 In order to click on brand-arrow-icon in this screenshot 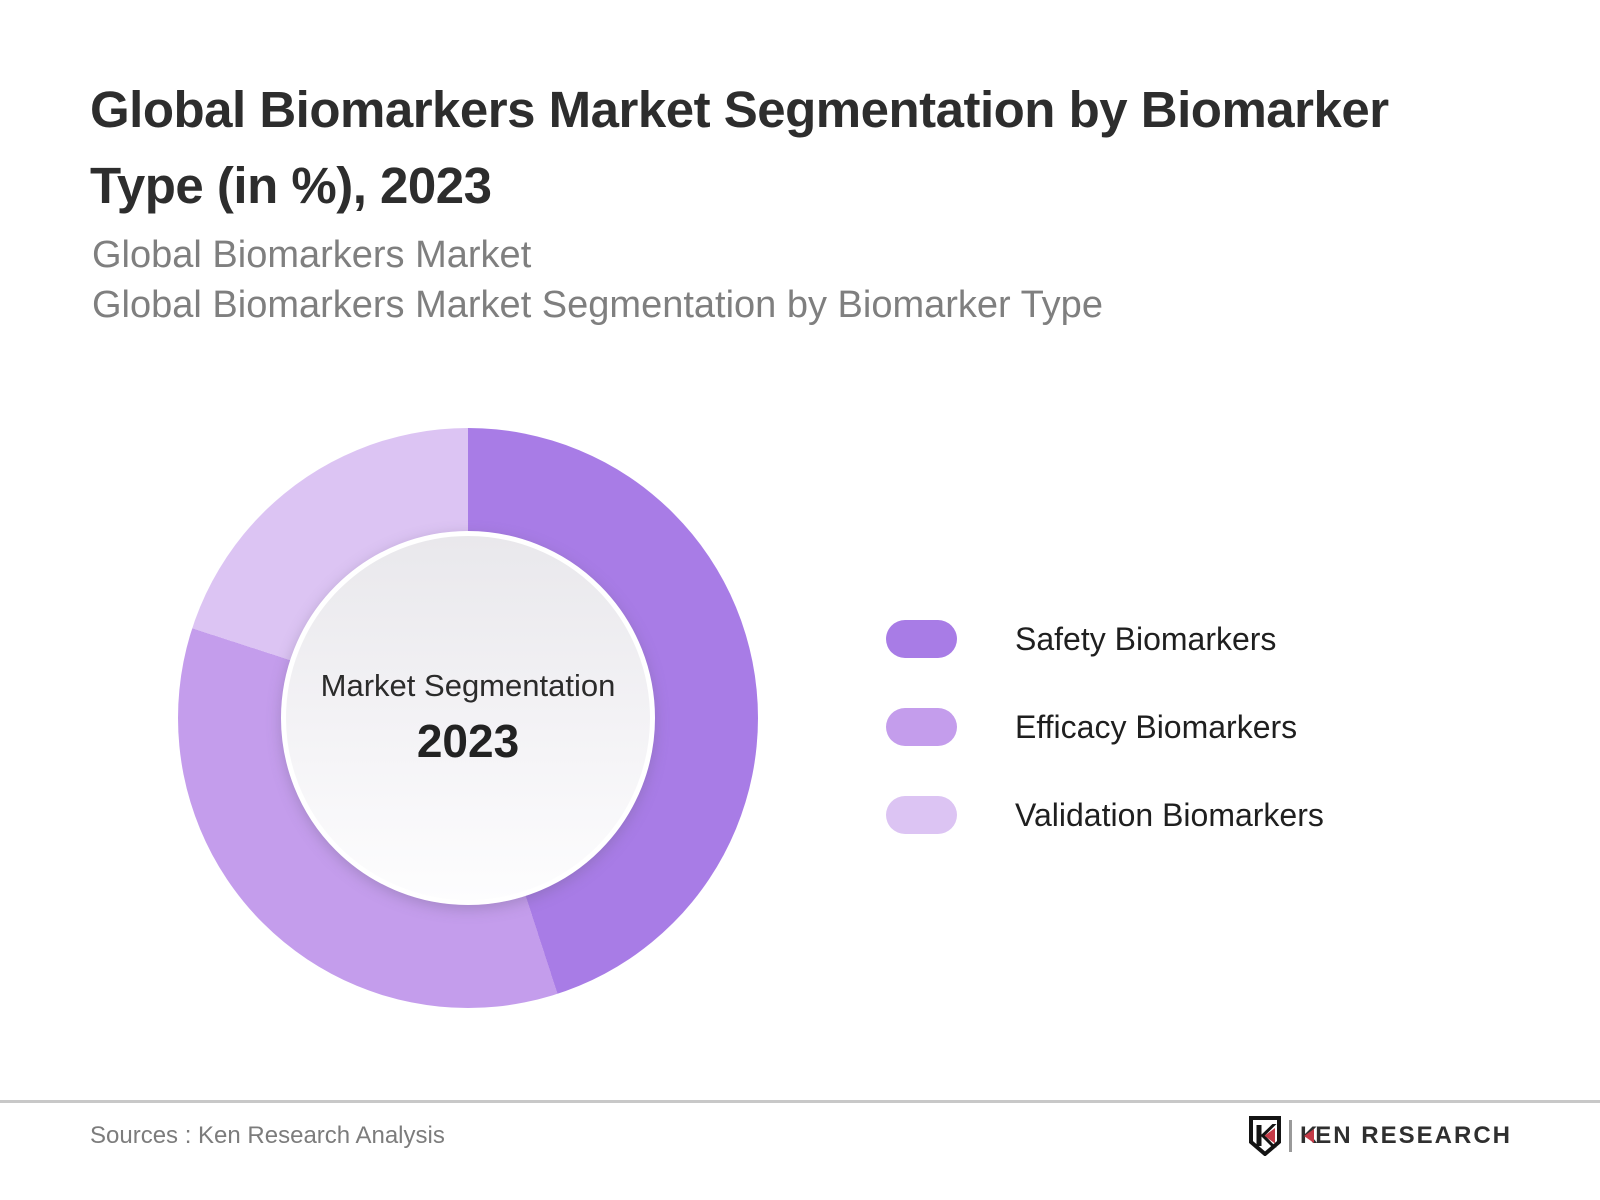, I will do `click(1309, 1136)`.